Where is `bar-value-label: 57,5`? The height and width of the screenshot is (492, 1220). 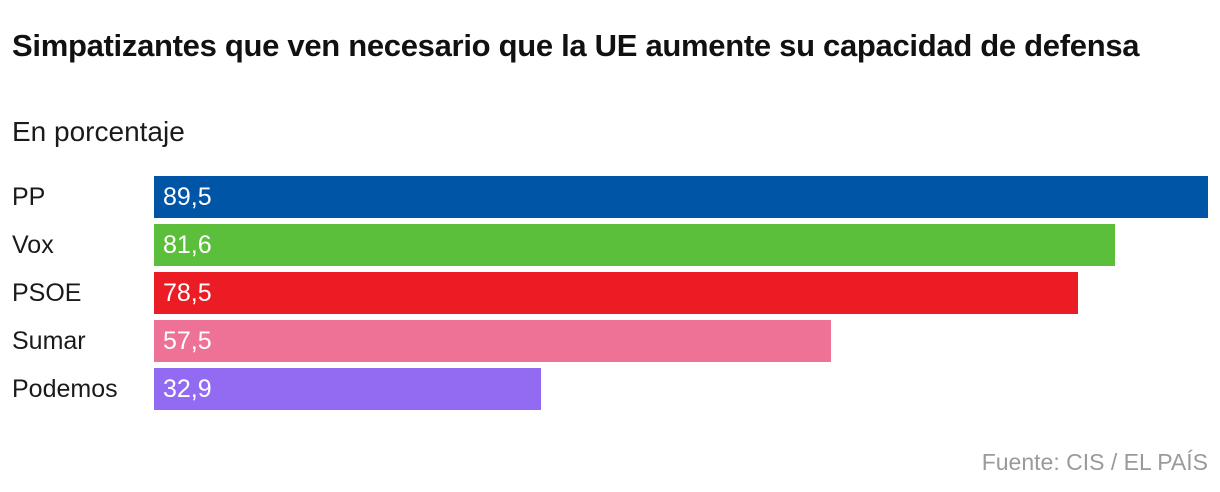 bar-value-label: 57,5 is located at coordinates (187, 341).